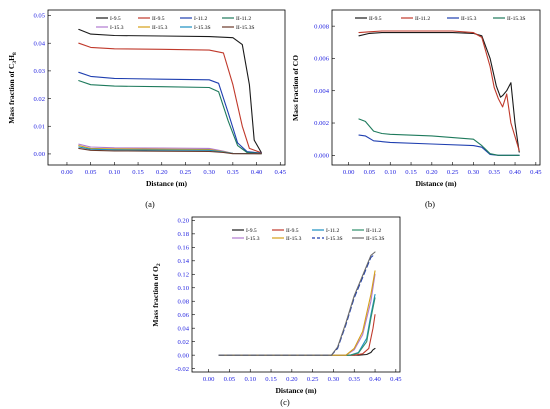 This screenshot has height=409, width=550. Describe the element at coordinates (183, 248) in the screenshot. I see `y-tick-label: 0.16` at that location.